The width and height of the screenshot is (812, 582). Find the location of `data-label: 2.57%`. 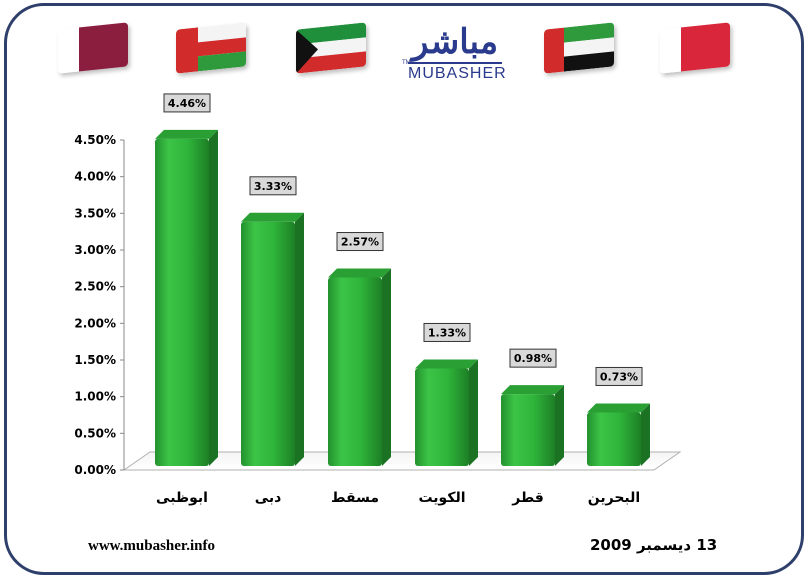

data-label: 2.57% is located at coordinates (360, 242).